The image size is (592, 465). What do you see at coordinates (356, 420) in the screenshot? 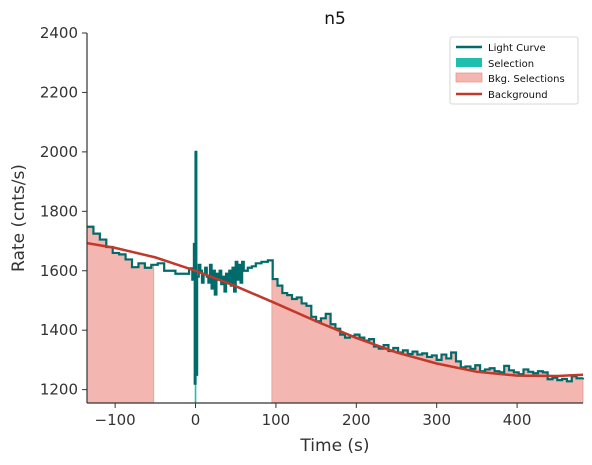
I see `x-tick-label: 200` at bounding box center [356, 420].